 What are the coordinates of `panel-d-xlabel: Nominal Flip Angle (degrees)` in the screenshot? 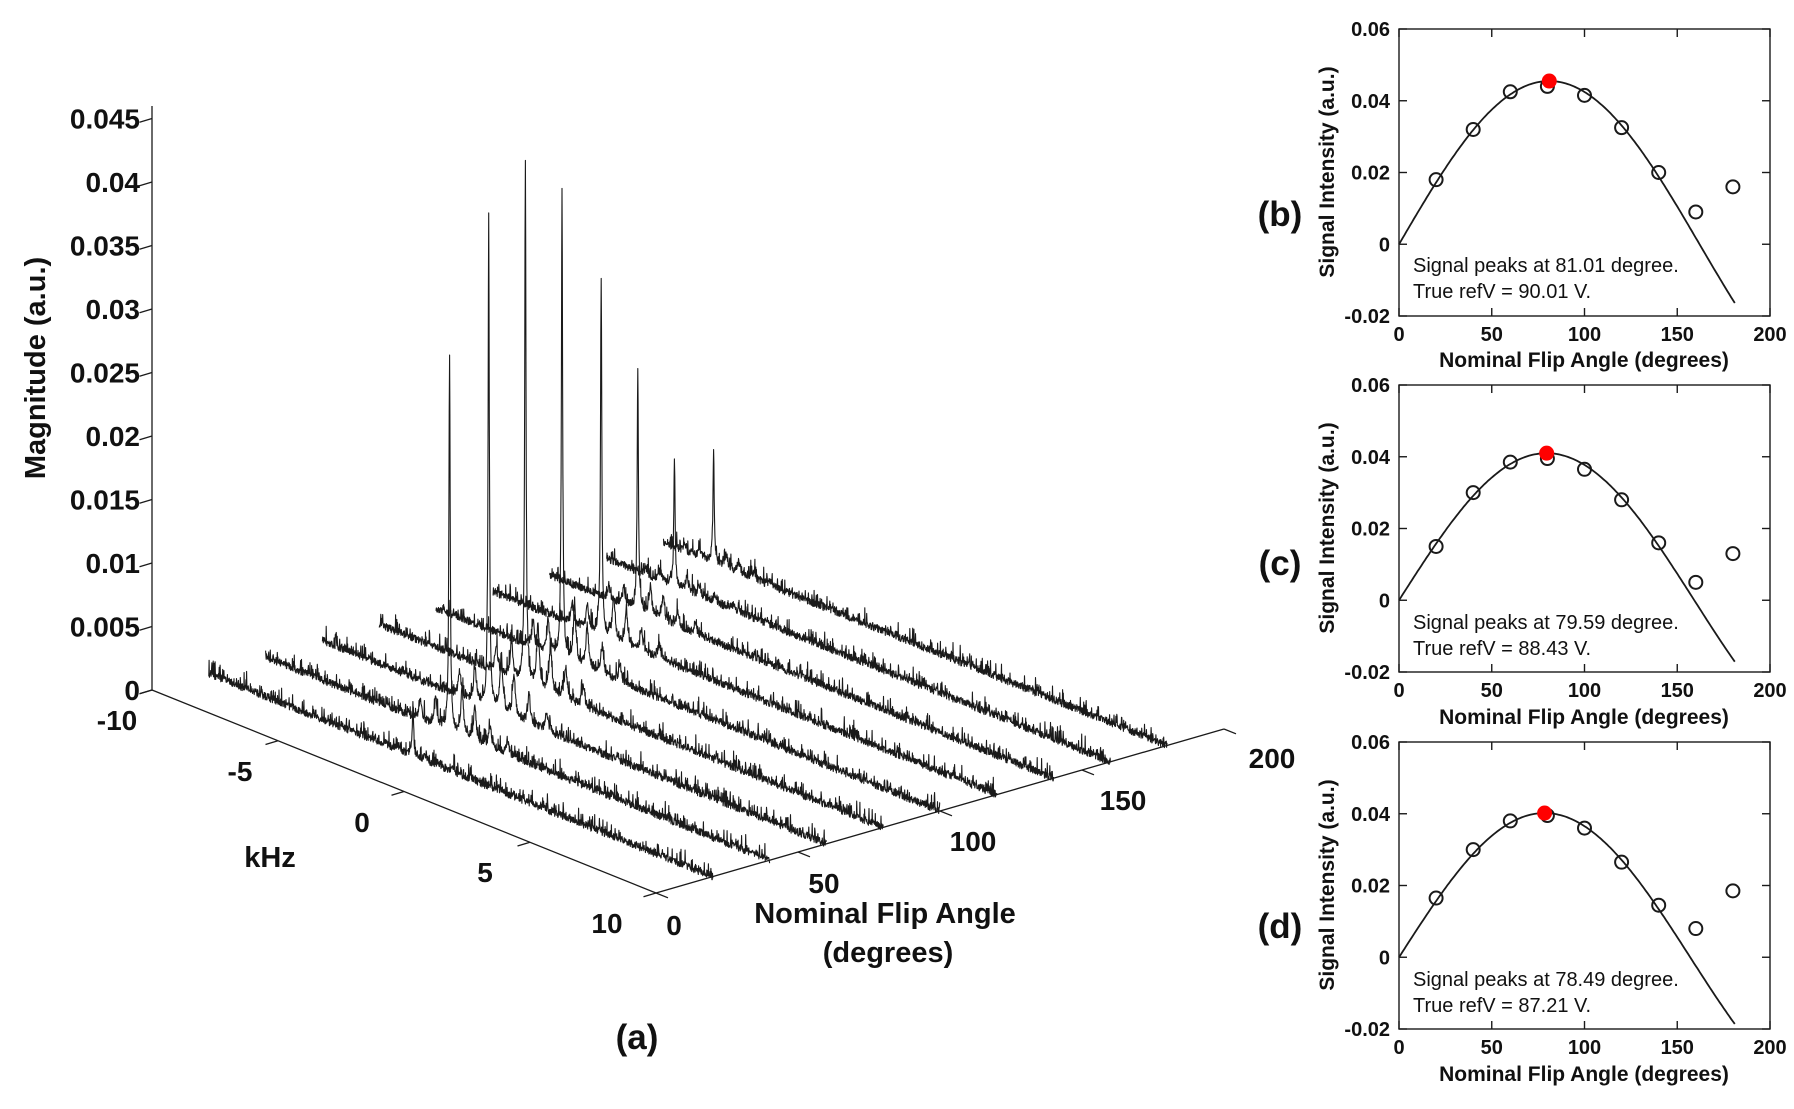 It's located at (1584, 1074).